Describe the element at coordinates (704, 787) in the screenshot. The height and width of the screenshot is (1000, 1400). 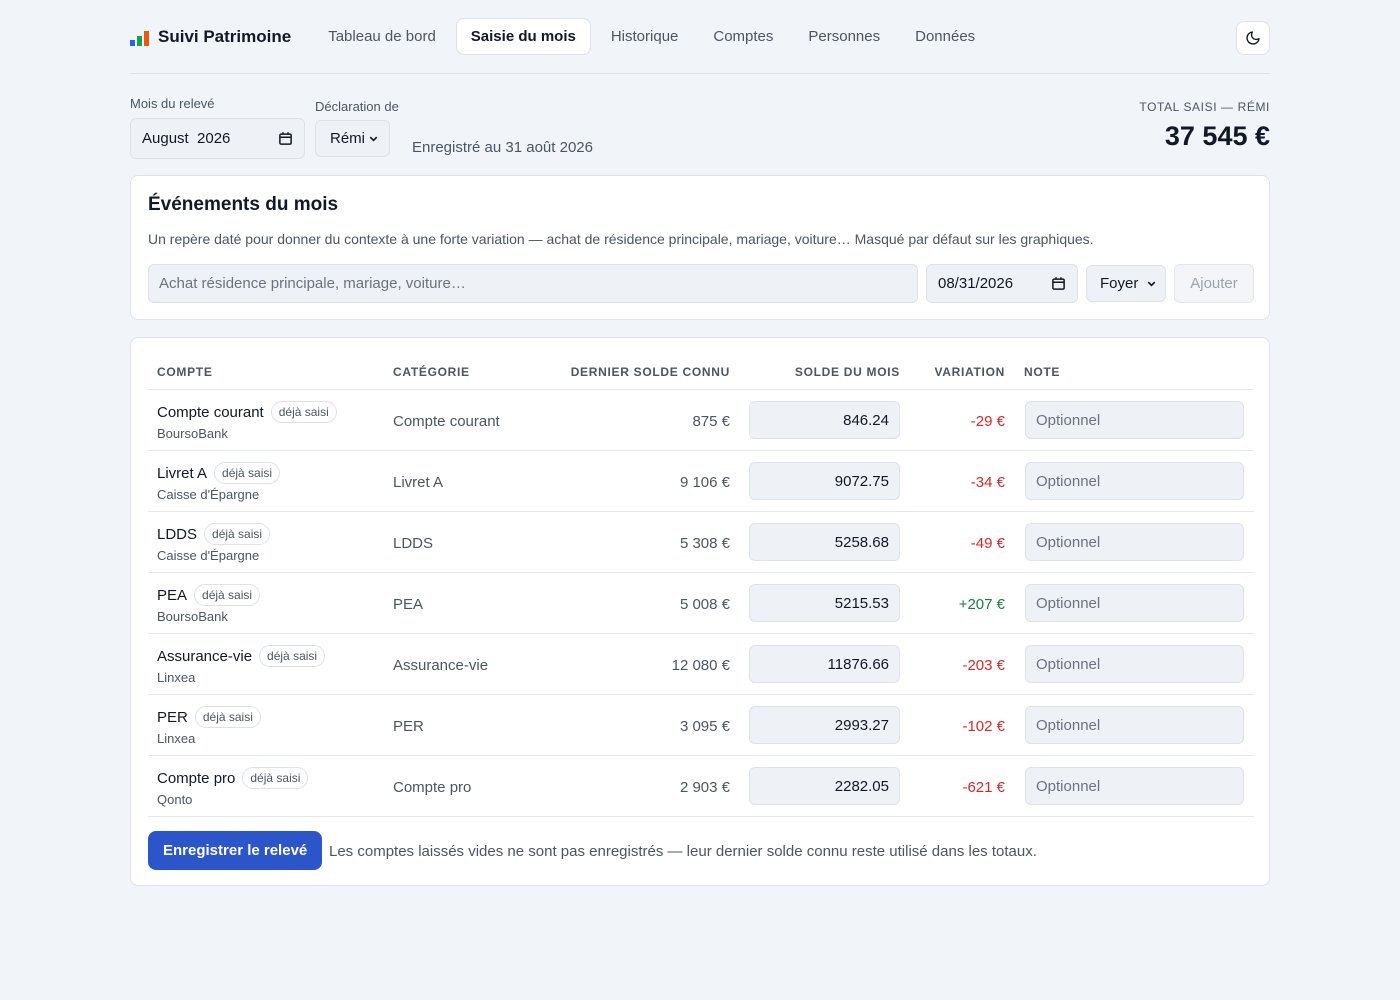
I see `last-known-balance: 2 903 €` at that location.